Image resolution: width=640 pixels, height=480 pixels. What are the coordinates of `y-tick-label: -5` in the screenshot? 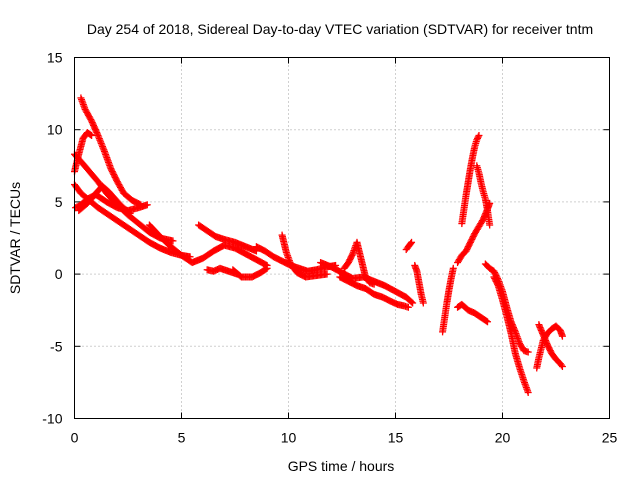 It's located at (56, 346).